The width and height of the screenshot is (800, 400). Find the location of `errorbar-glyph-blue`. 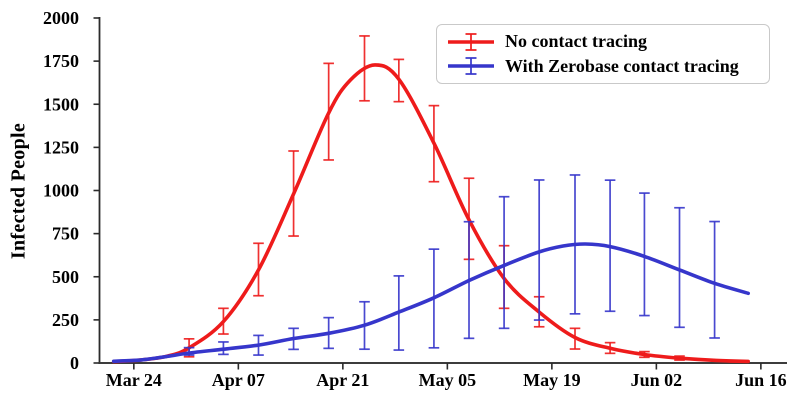

errorbar-glyph-blue is located at coordinates (471, 66).